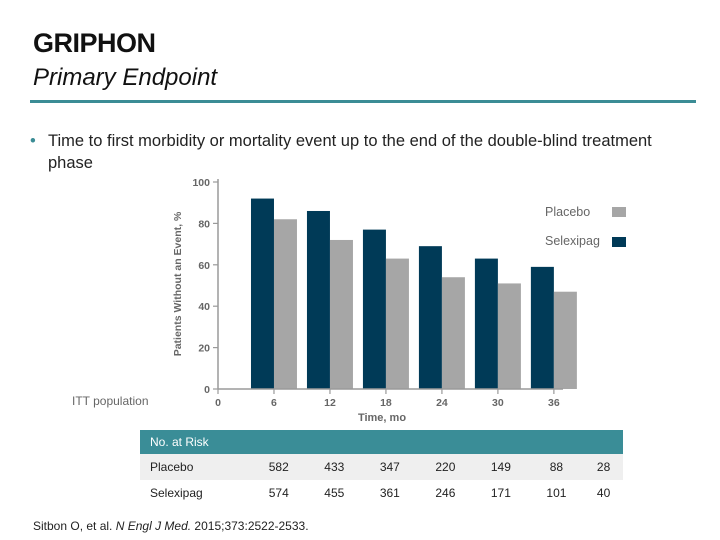 The width and height of the screenshot is (720, 540). I want to click on citation-authors: Sitbon O, et al., so click(74, 526).